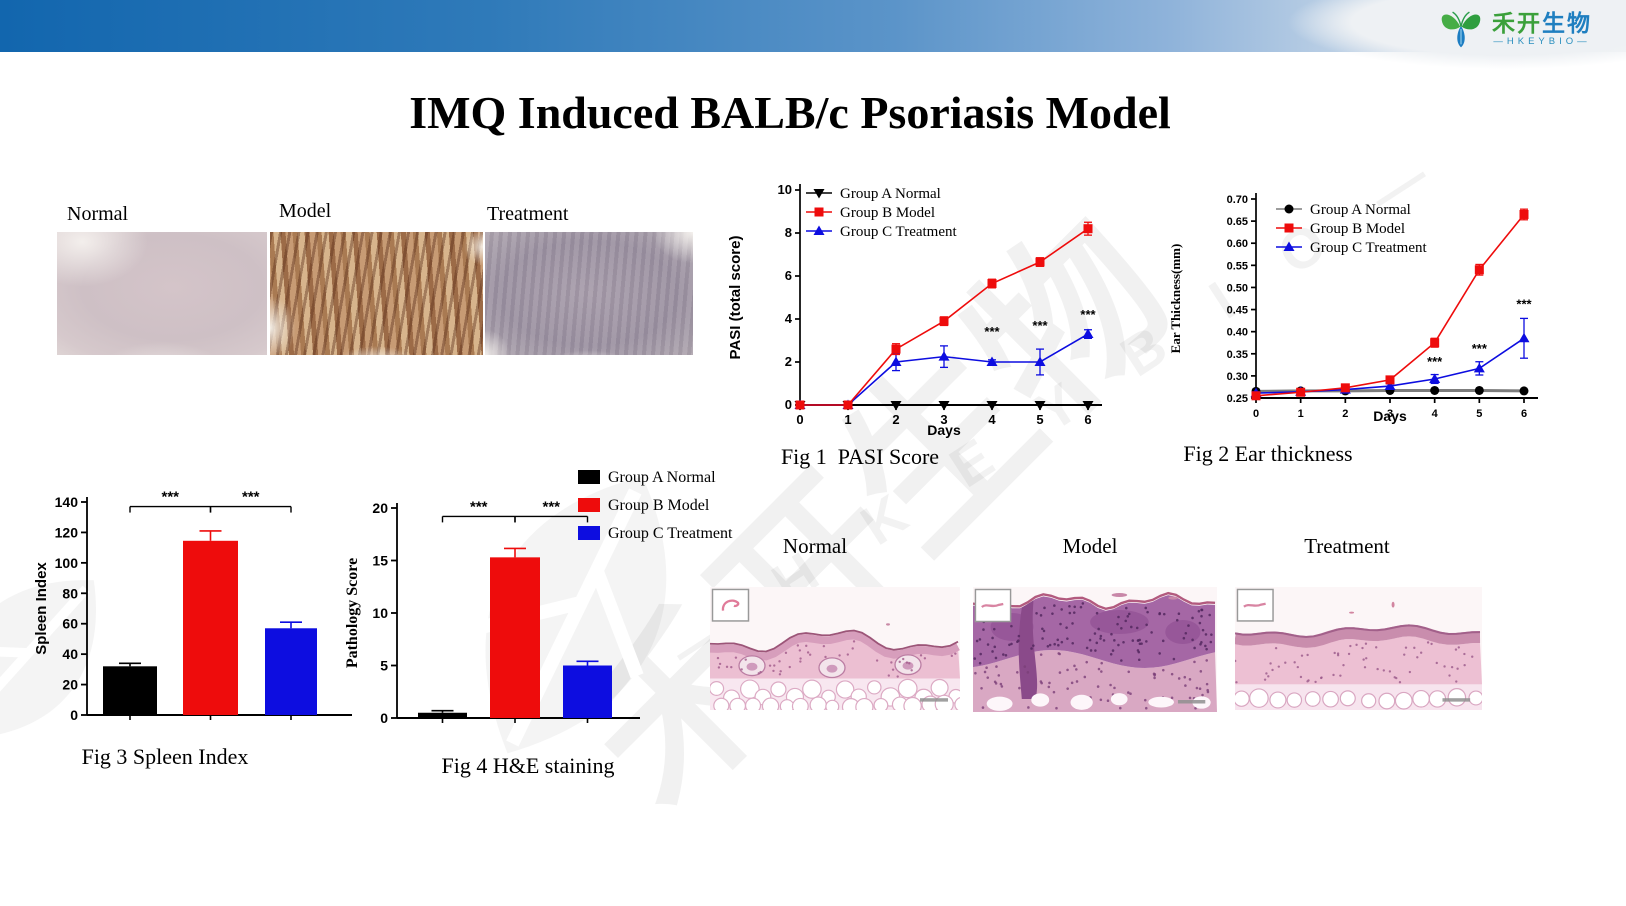 Image resolution: width=1626 pixels, height=906 pixels. Describe the element at coordinates (98, 214) in the screenshot. I see `photo-label-normal: Normal` at that location.